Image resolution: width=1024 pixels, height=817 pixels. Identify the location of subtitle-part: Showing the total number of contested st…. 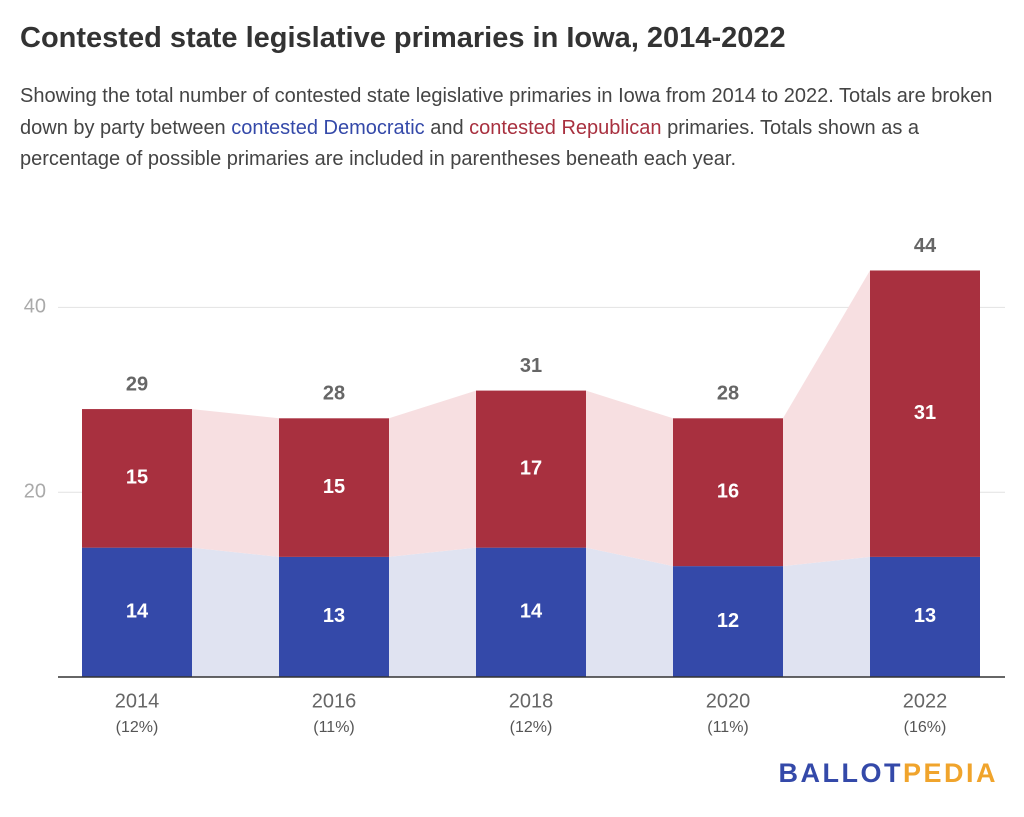
(506, 112).